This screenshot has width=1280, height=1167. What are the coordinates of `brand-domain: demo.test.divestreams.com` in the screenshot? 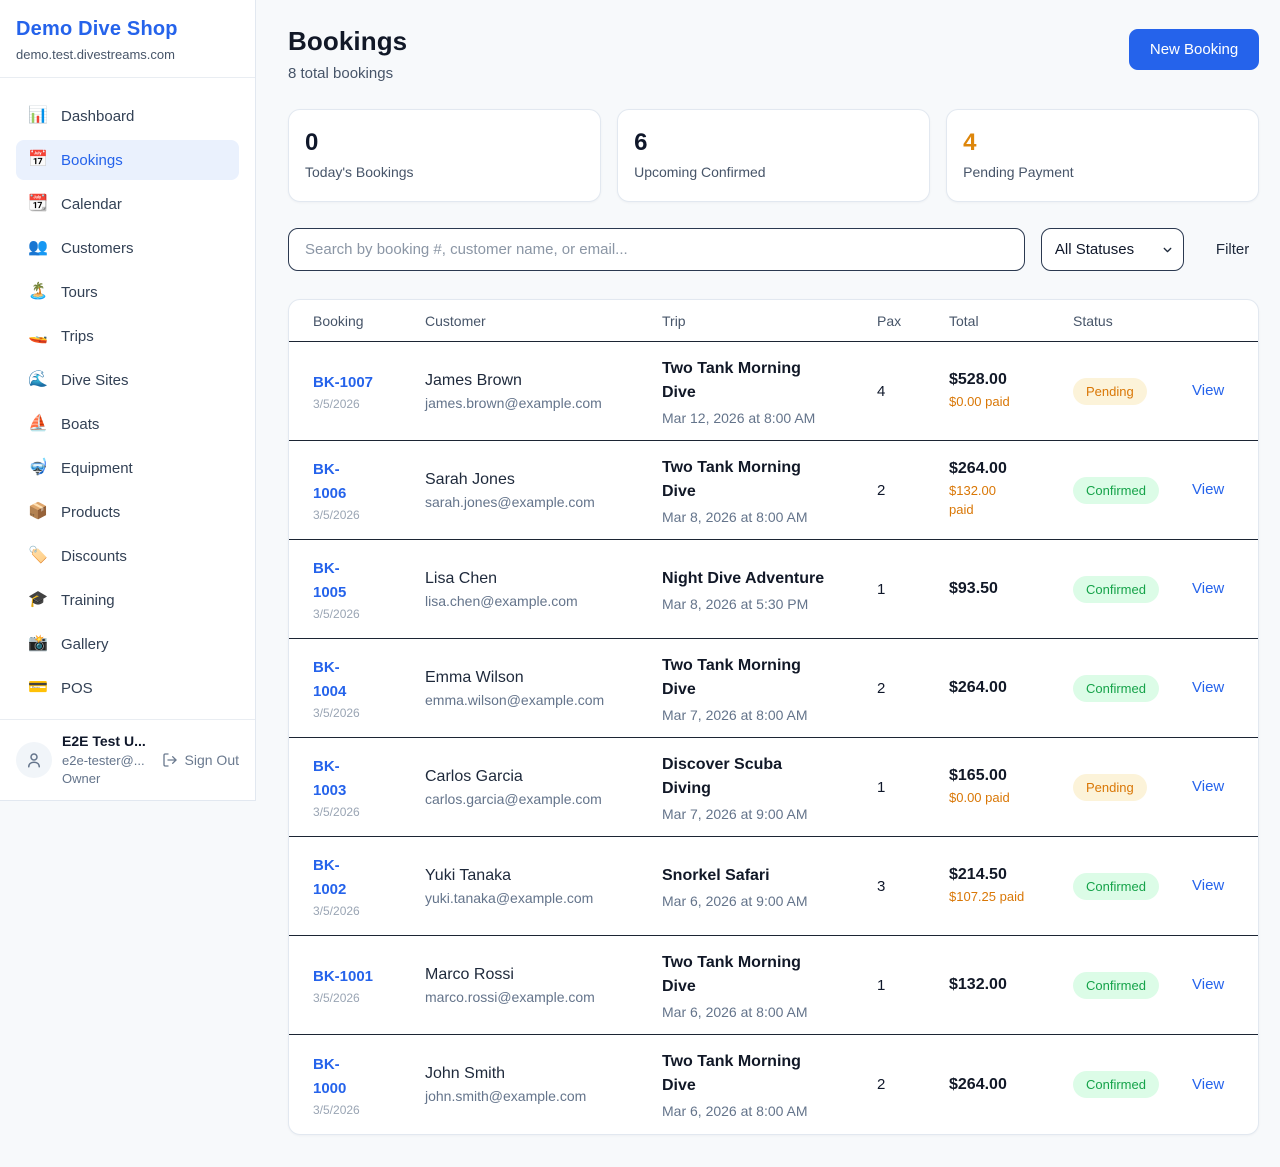 It's located at (95, 54).